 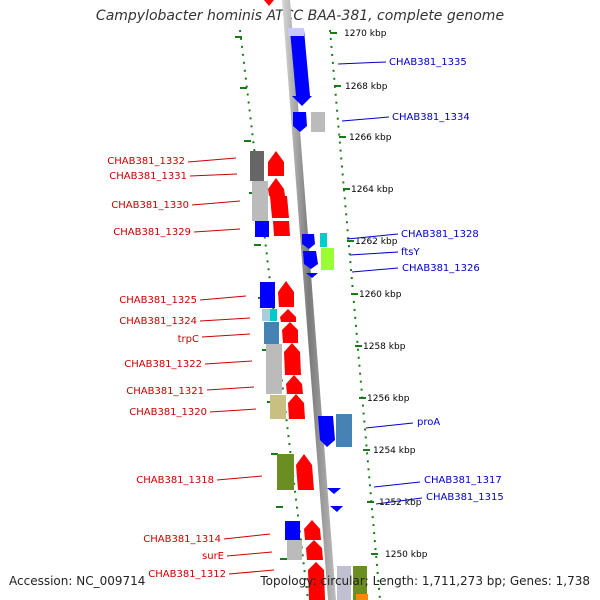 I want to click on gene-label-chab381-1328: CHAB381_1328, so click(x=440, y=234).